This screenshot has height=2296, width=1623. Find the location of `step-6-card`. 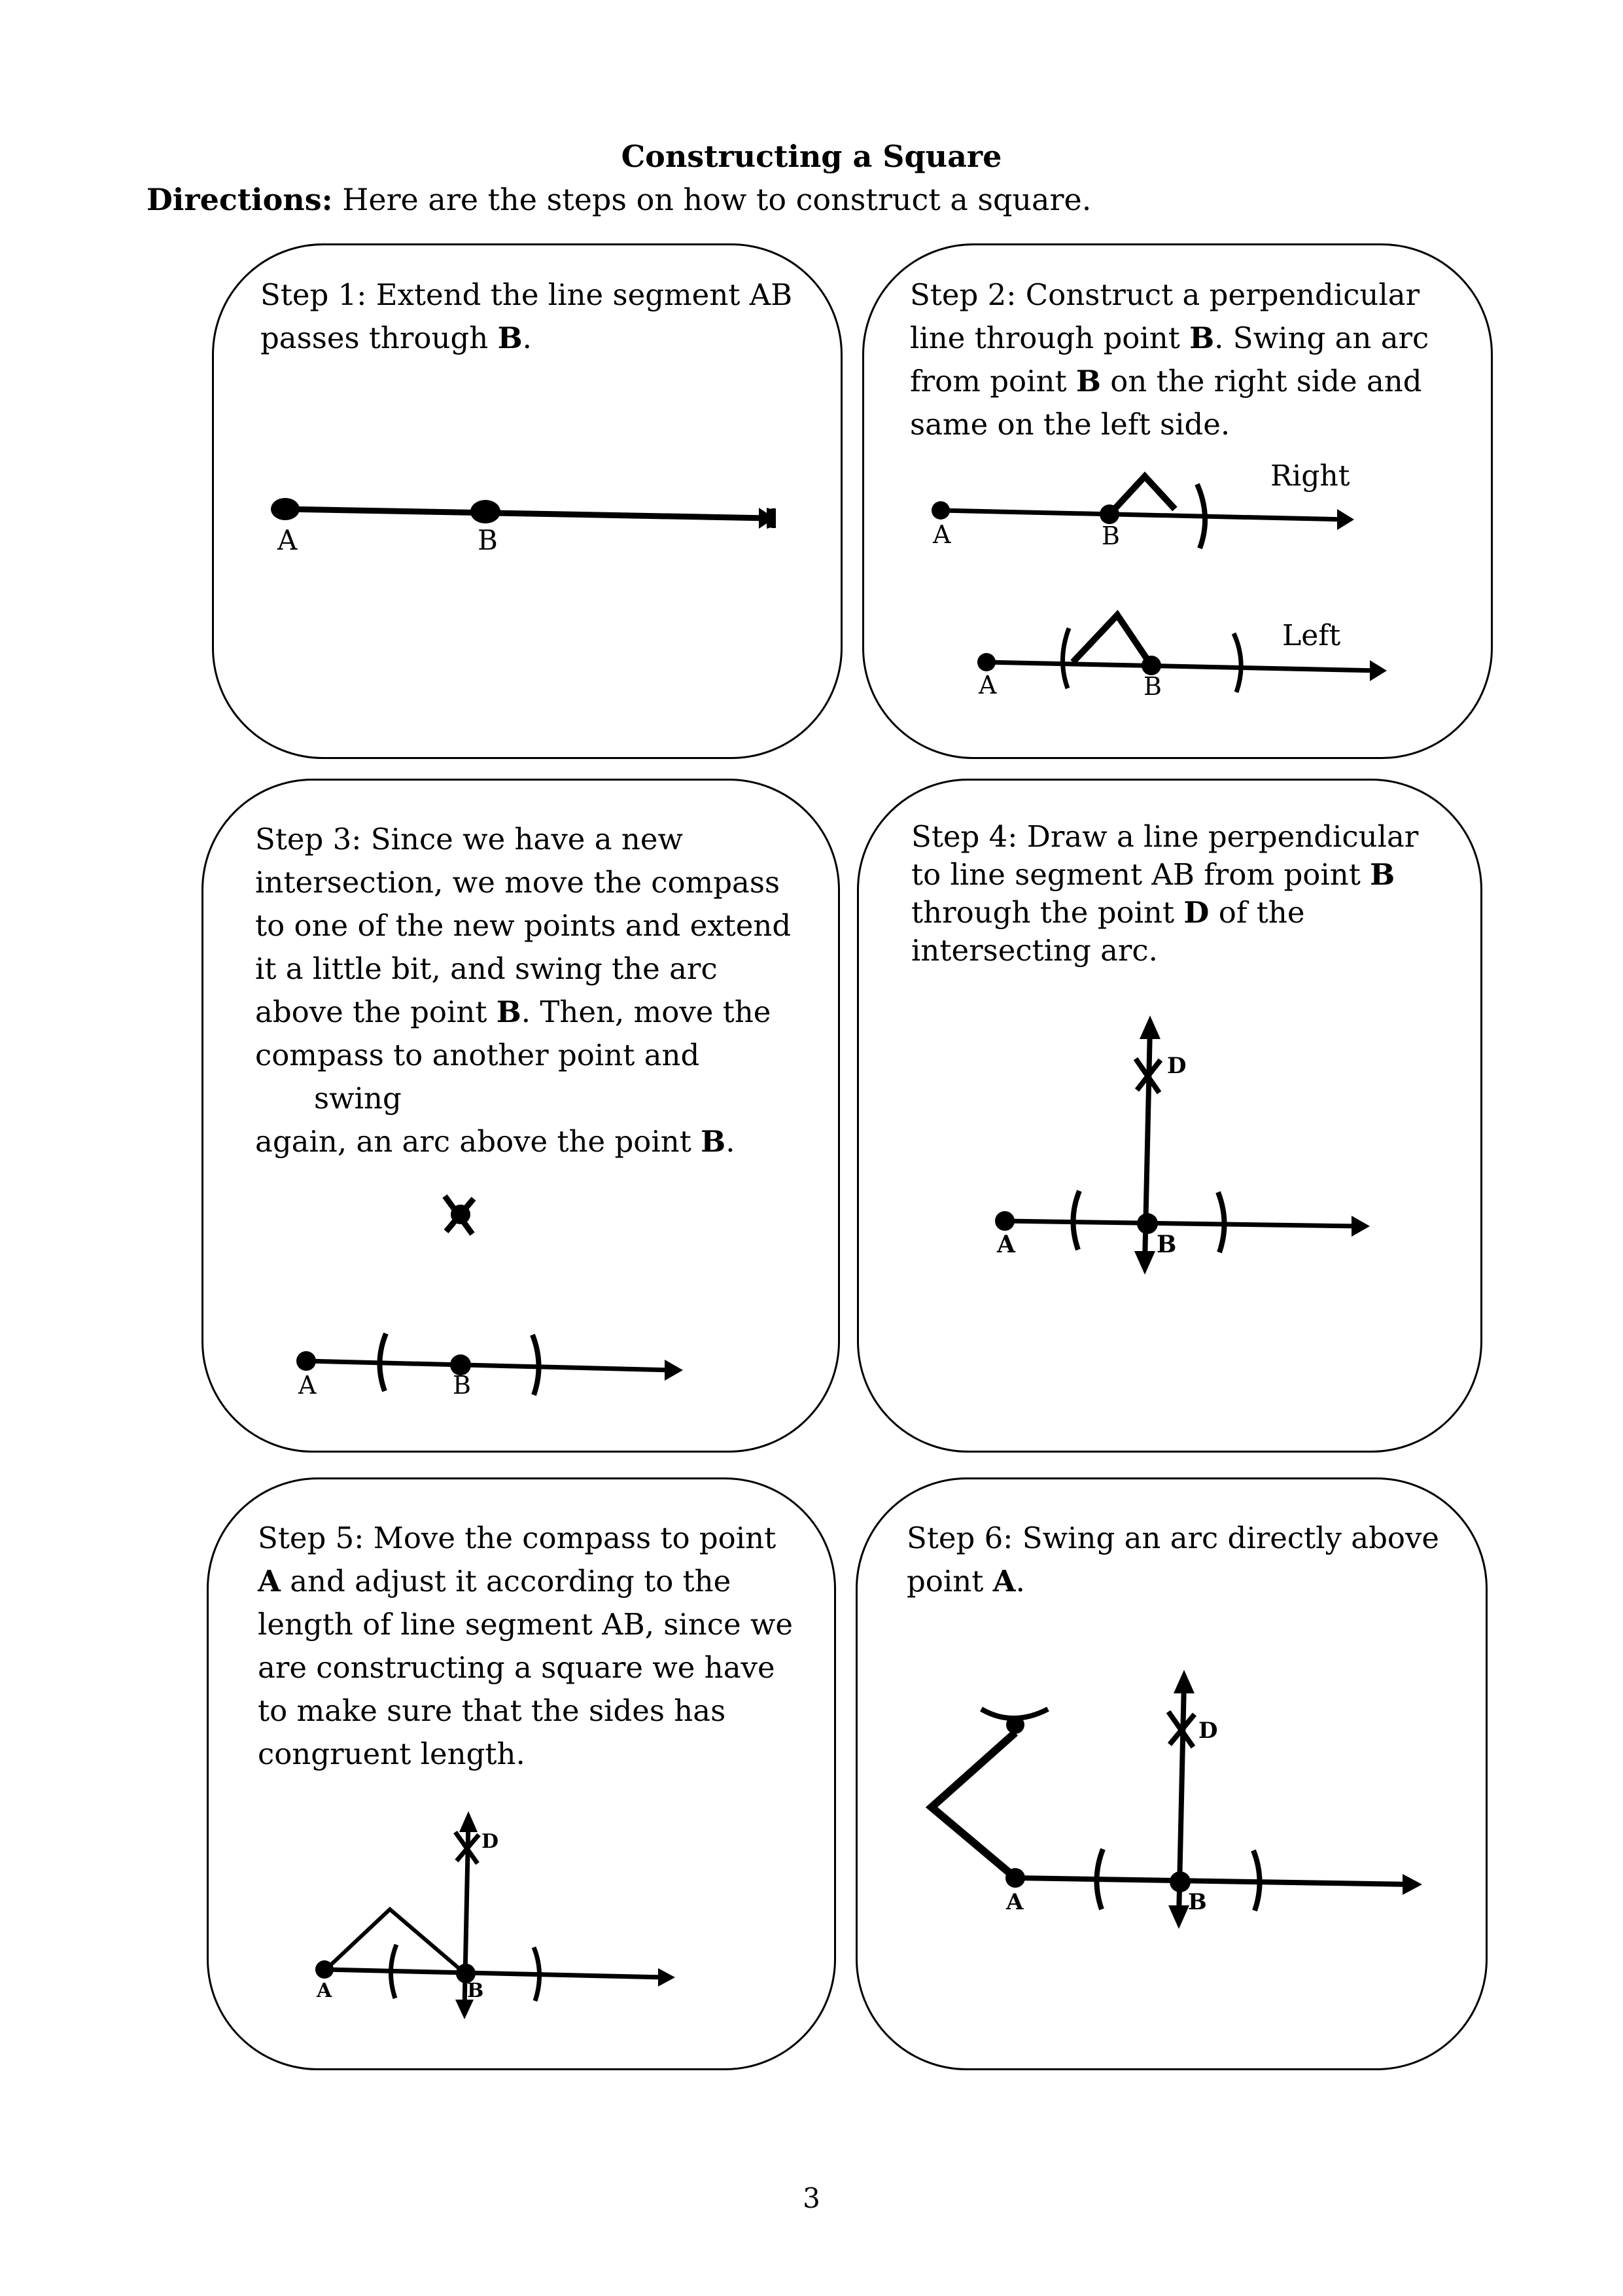

step-6-card is located at coordinates (1172, 1774).